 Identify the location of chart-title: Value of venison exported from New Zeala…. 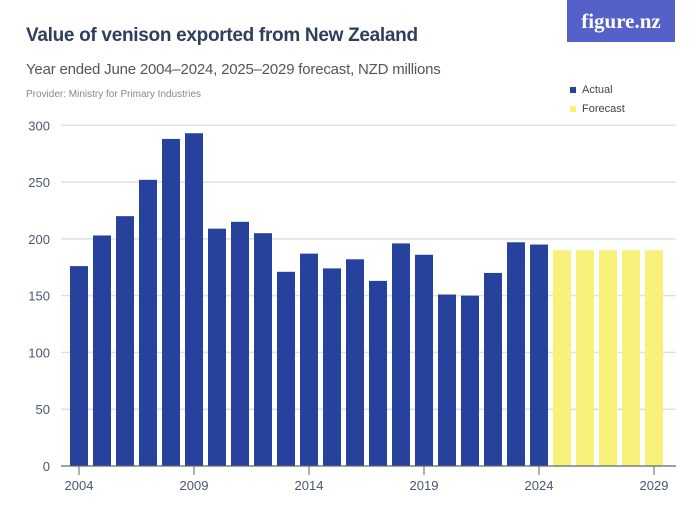
(222, 35).